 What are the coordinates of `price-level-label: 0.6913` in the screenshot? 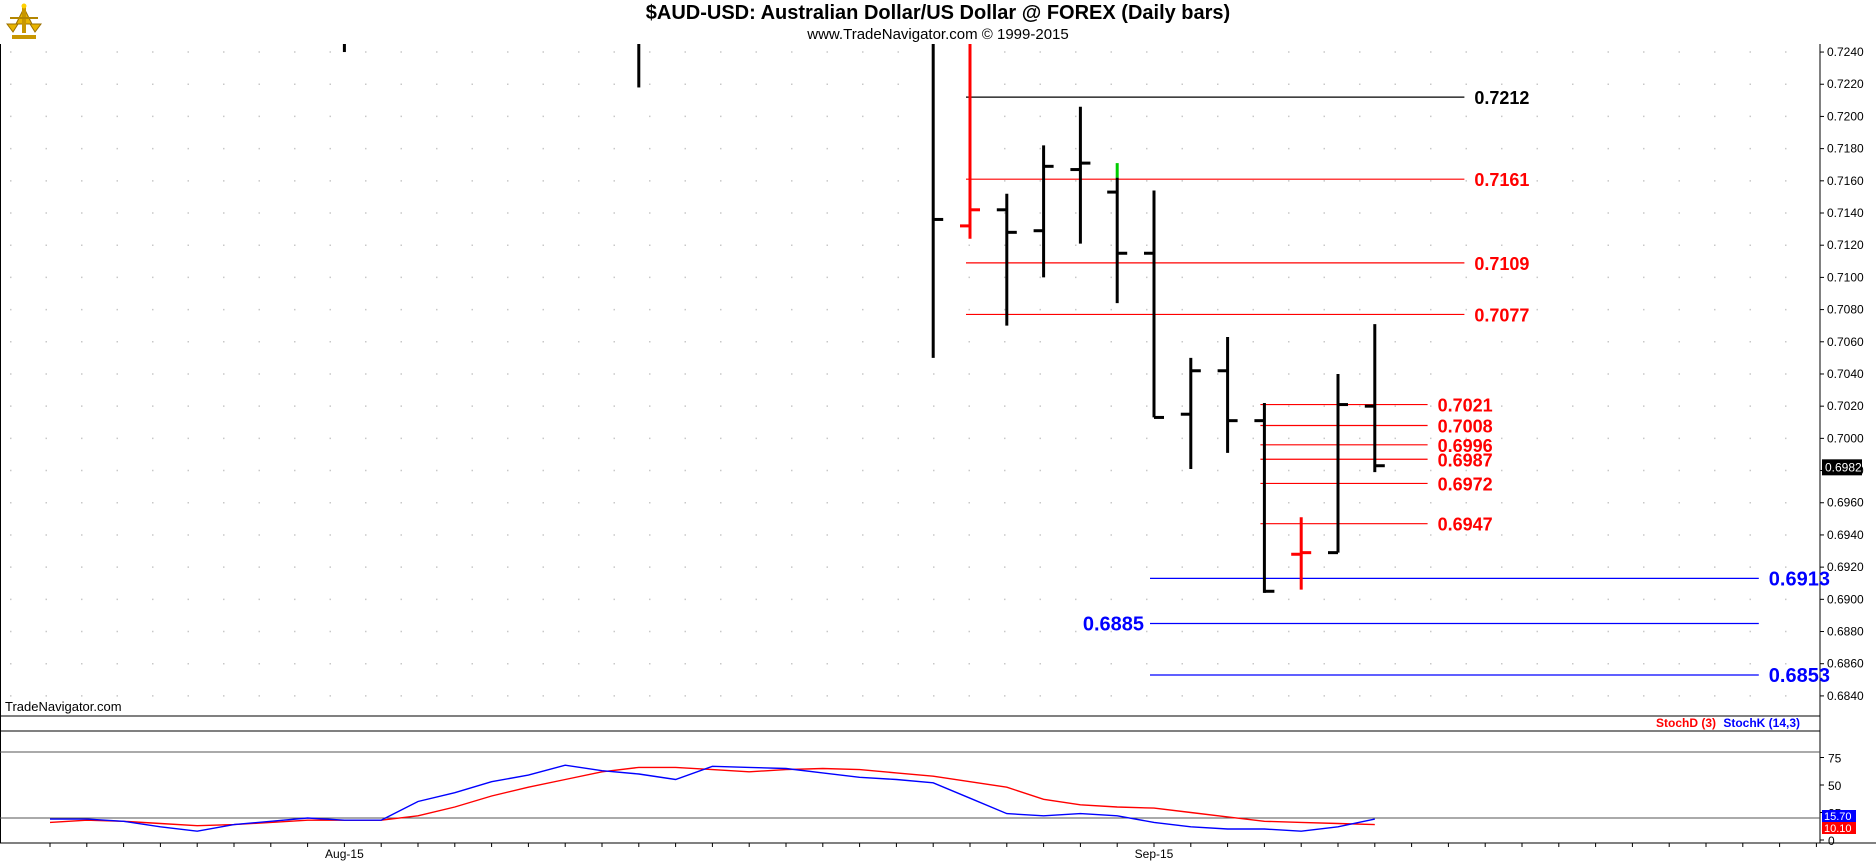 It's located at (1799, 579).